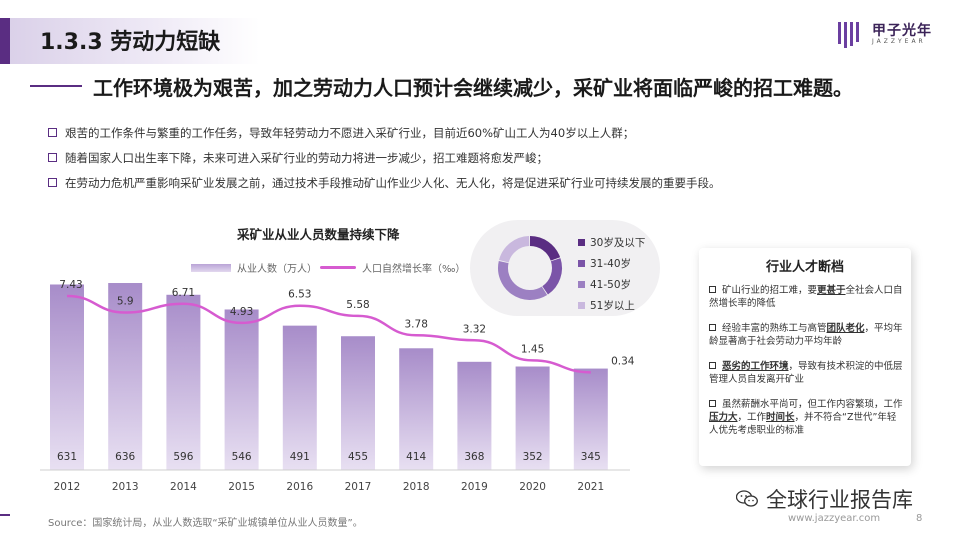 This screenshot has height=540, width=960. Describe the element at coordinates (300, 457) in the screenshot. I see `bar-value-label: 491` at that location.